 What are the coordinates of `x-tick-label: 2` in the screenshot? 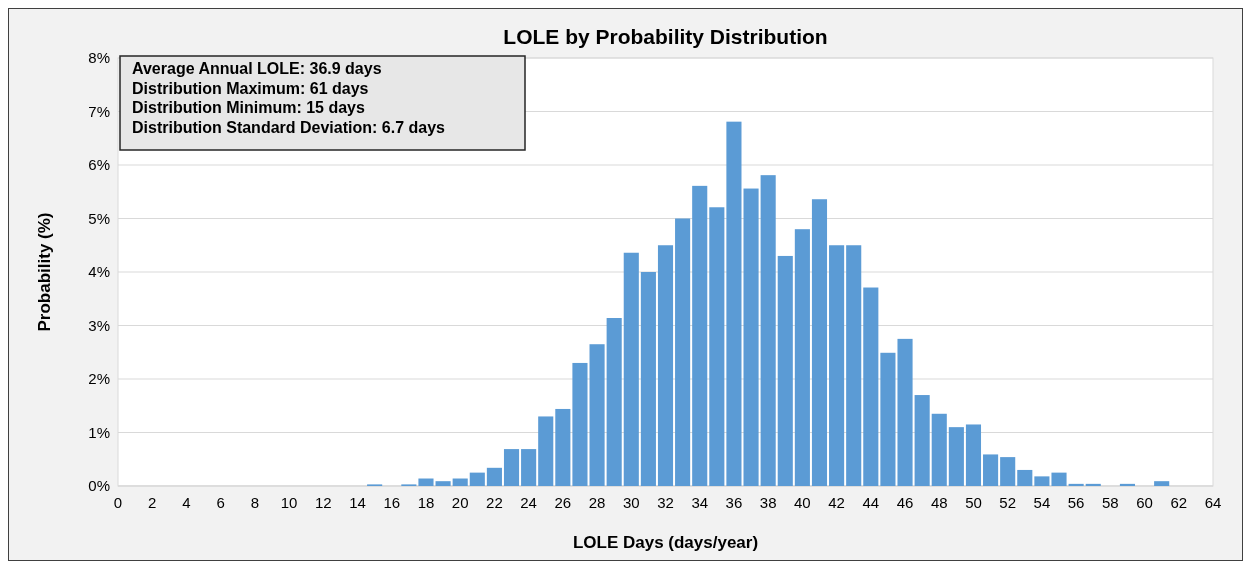 It's located at (152, 502).